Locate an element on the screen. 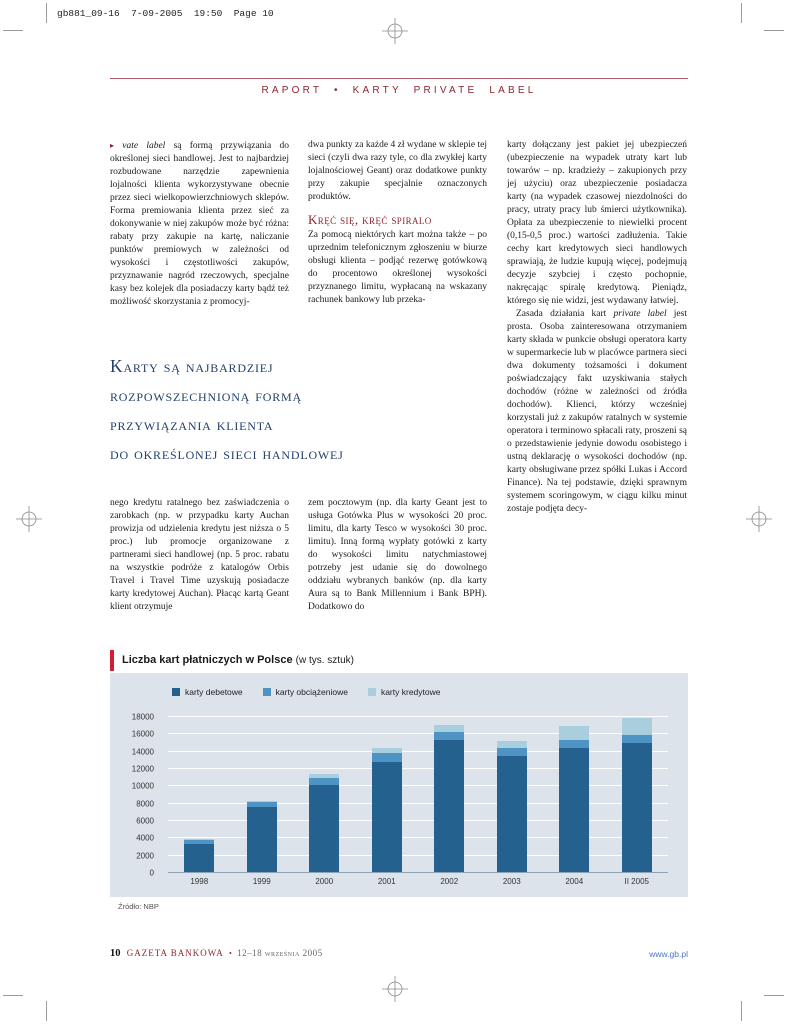  stacked-bar-1999 is located at coordinates (261, 794).